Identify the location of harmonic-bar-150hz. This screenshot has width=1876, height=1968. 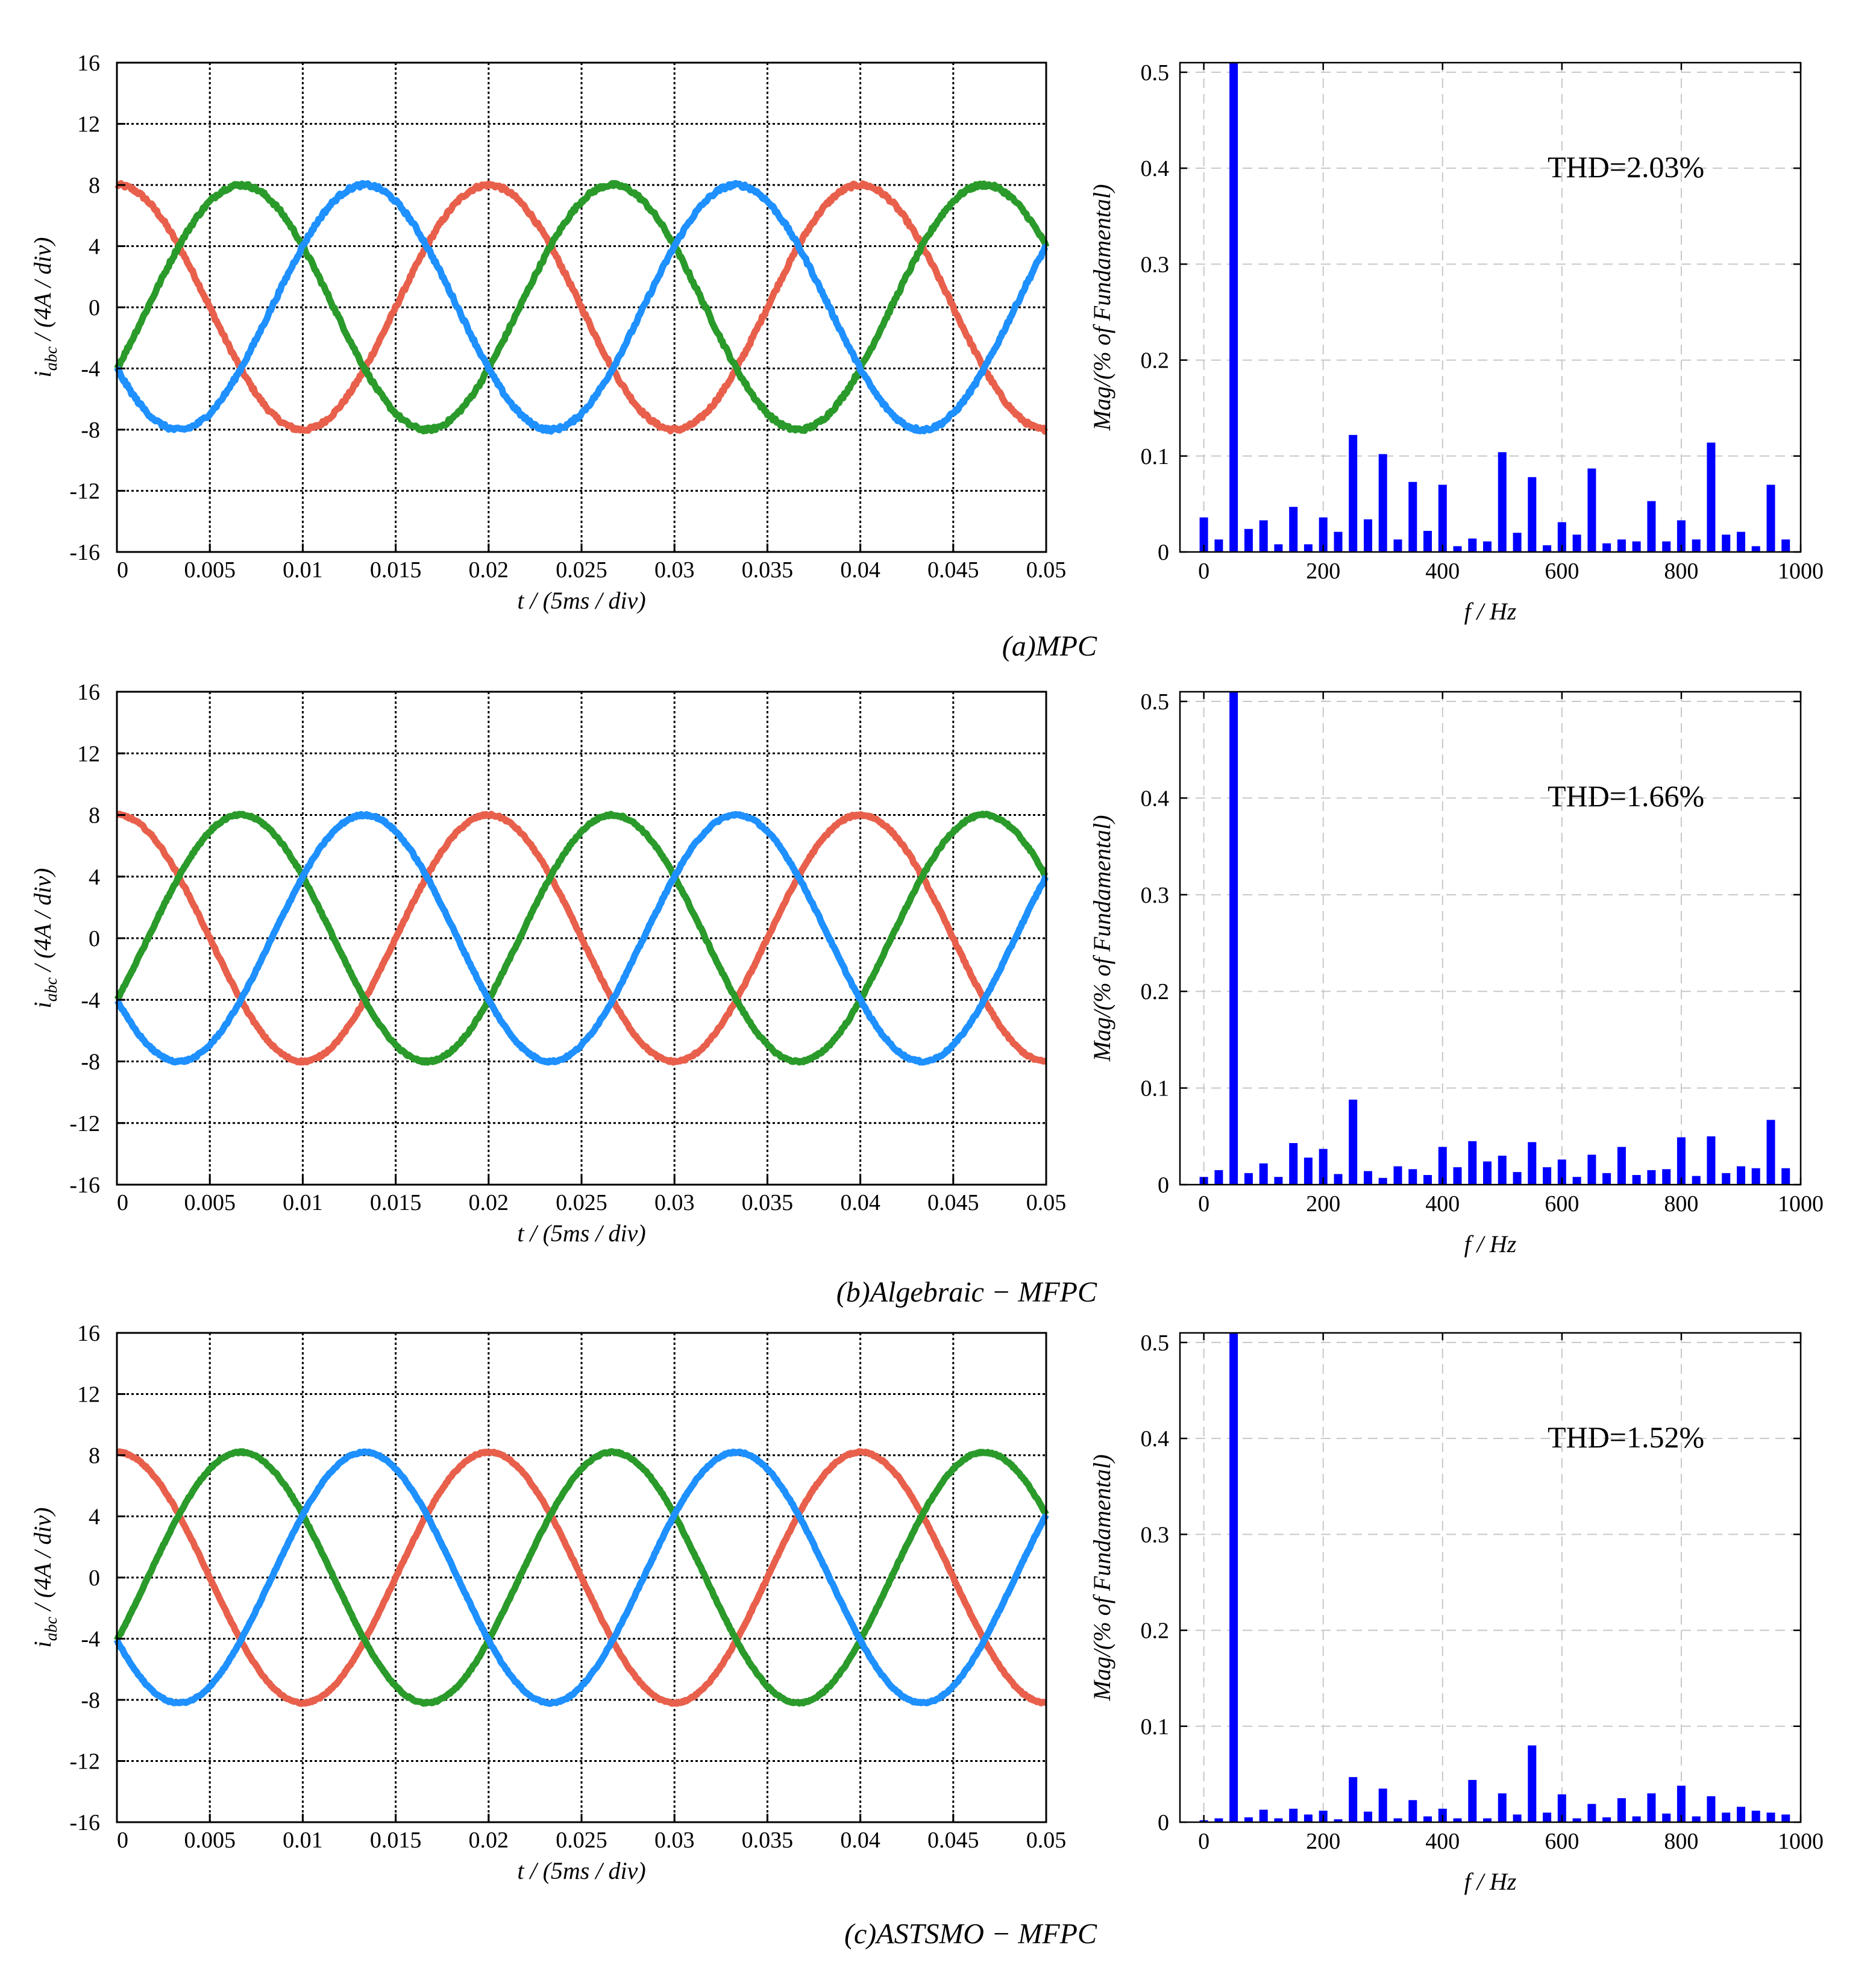
(1293, 1164).